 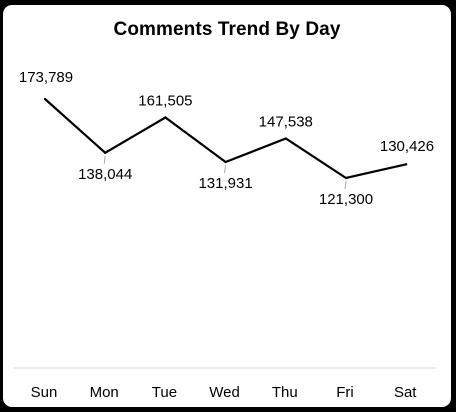 What do you see at coordinates (227, 29) in the screenshot?
I see `chart-title: Comments Trend By Day` at bounding box center [227, 29].